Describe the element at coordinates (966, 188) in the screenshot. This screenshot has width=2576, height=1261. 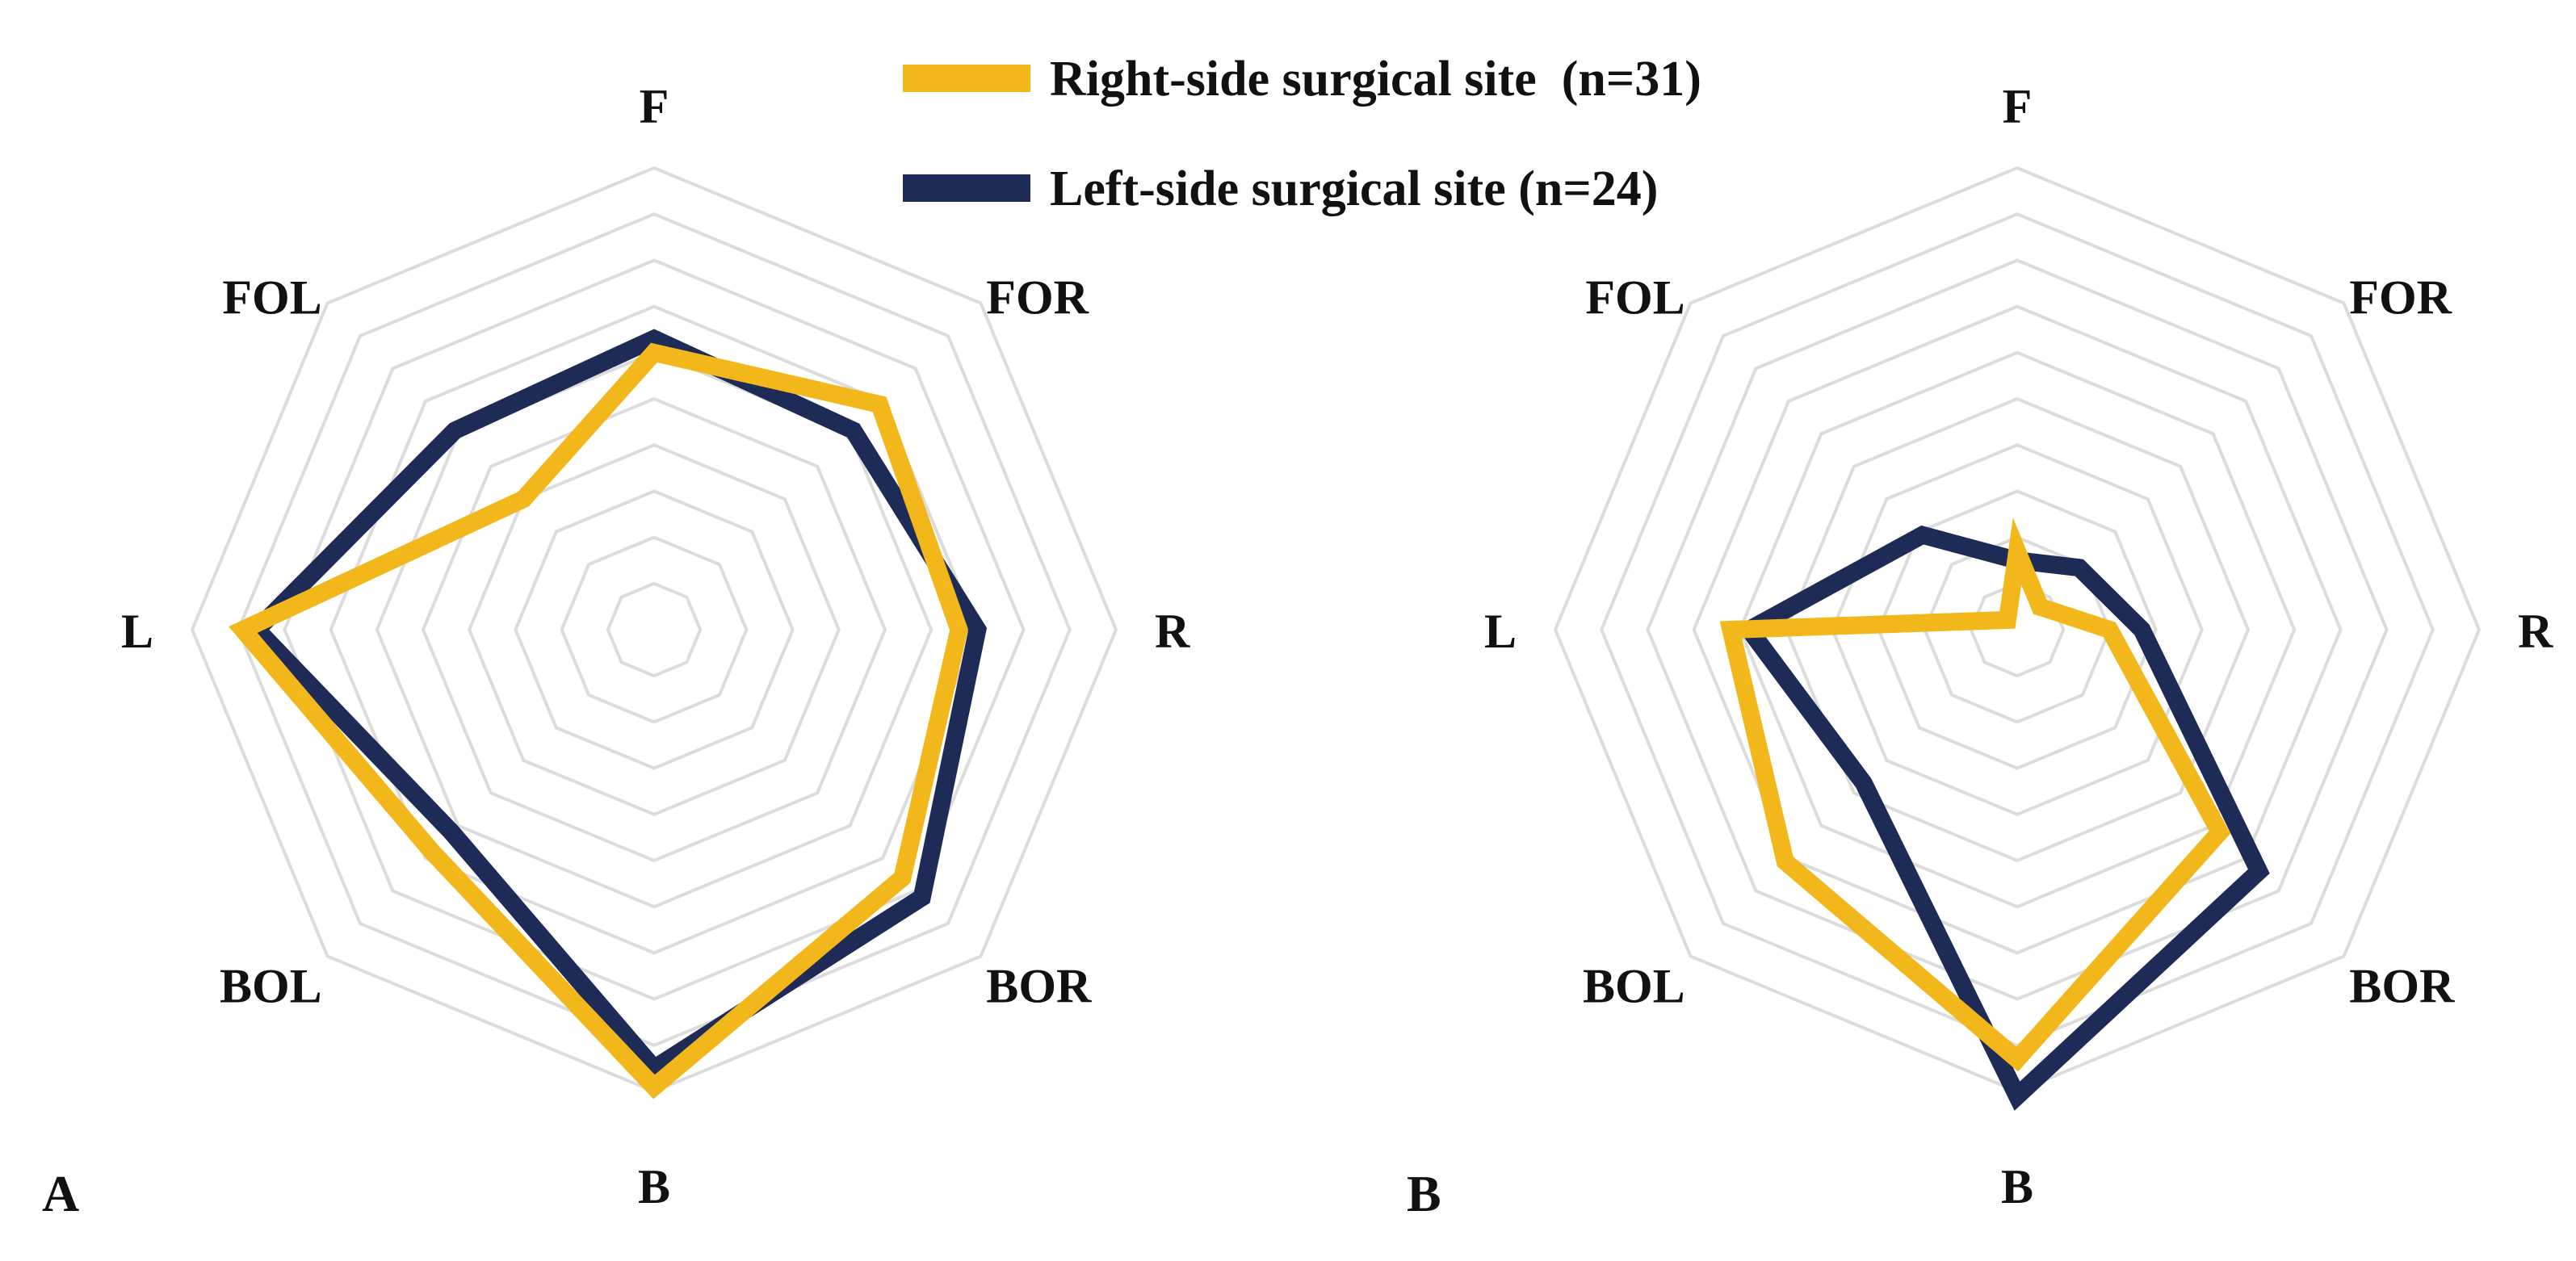
I see `legend-swatch-left-side` at that location.